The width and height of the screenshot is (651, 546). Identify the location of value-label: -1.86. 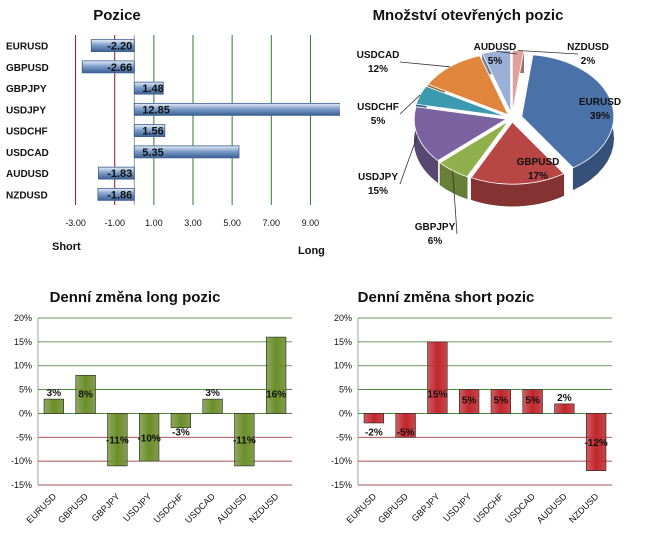
(119, 195).